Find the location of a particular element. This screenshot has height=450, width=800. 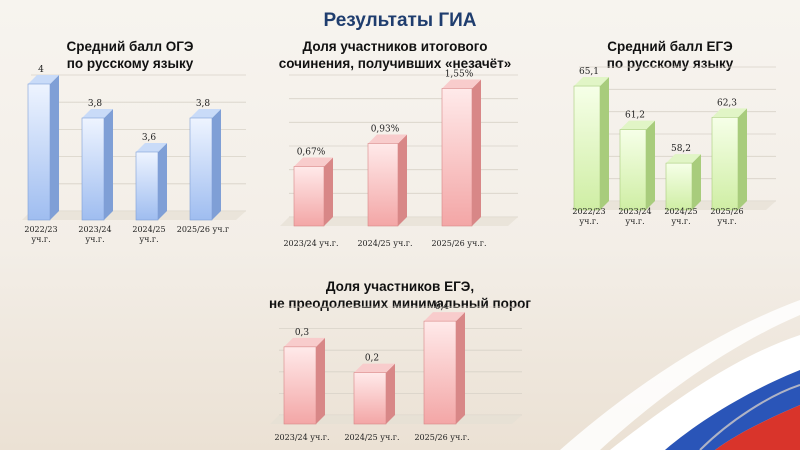

data-label: 3,6 is located at coordinates (149, 138).